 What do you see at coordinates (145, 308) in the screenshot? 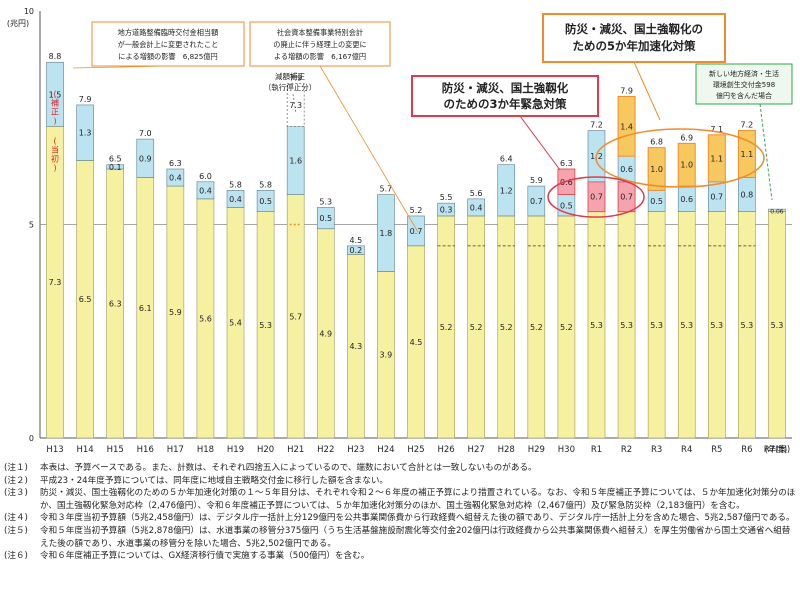
I see `bar-tosho-label: 6.1` at bounding box center [145, 308].